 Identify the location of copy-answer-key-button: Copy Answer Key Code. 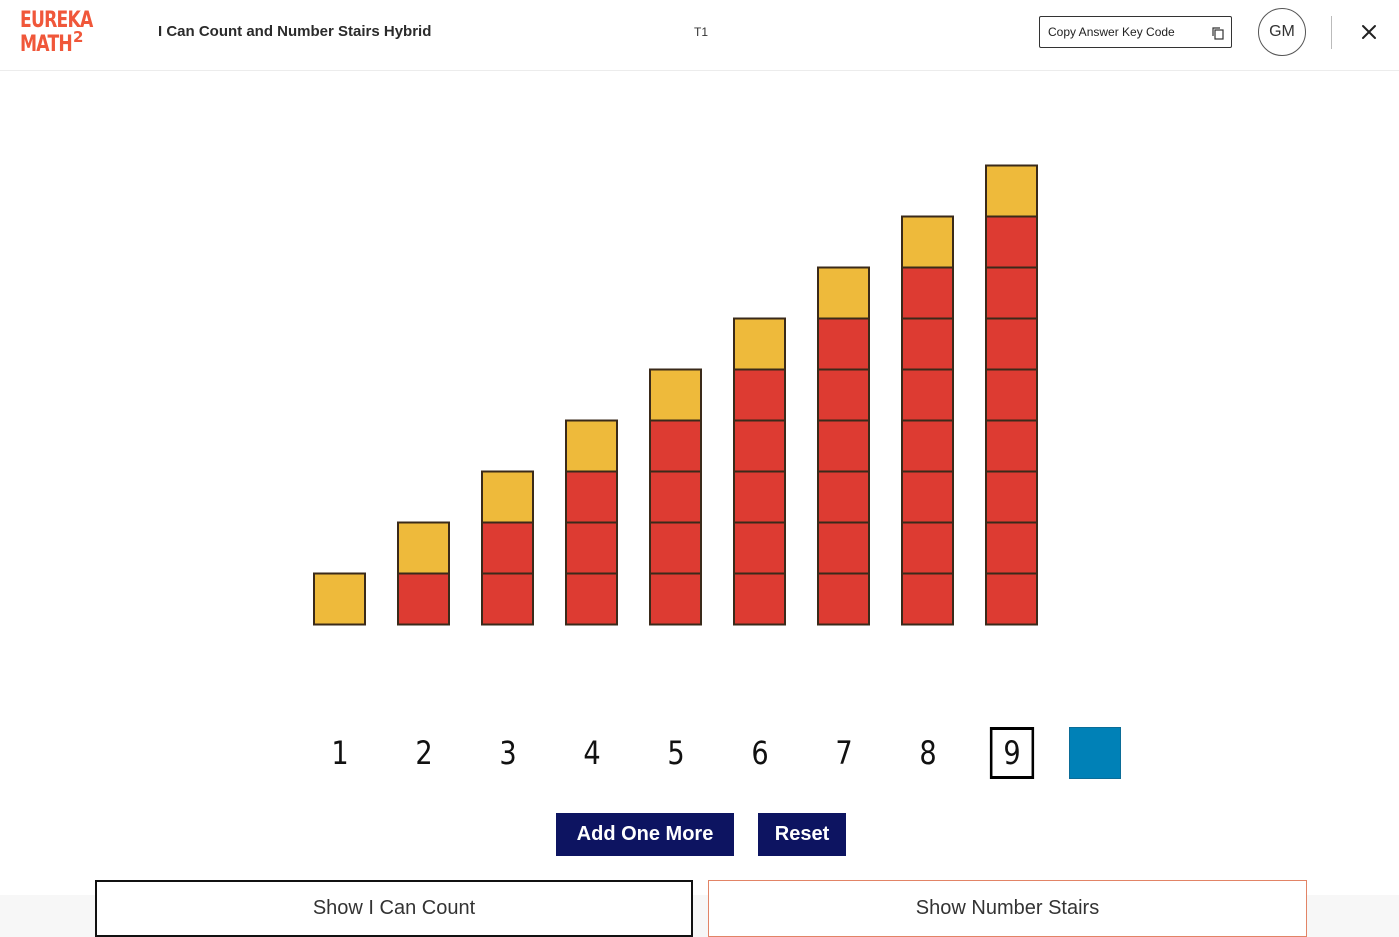
(1135, 32).